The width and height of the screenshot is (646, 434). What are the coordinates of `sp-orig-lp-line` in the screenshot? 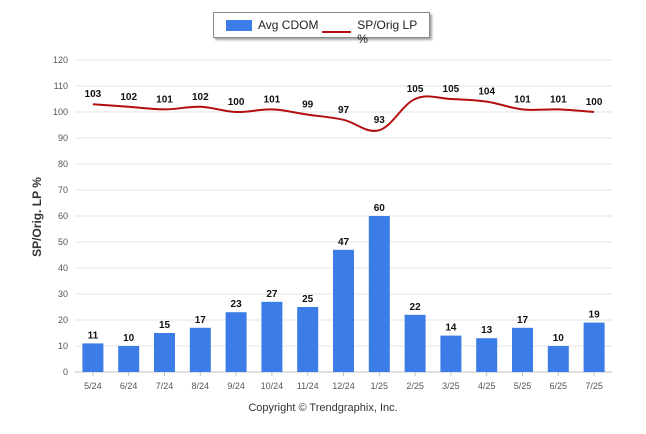 It's located at (343, 113).